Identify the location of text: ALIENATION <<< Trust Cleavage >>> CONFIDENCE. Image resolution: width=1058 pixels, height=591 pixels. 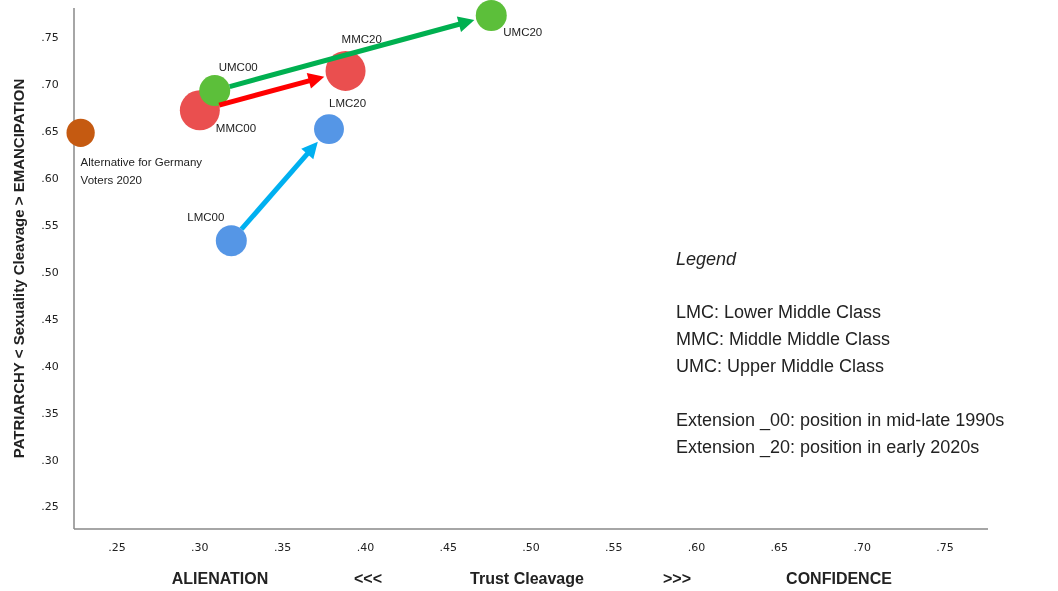
(531, 578).